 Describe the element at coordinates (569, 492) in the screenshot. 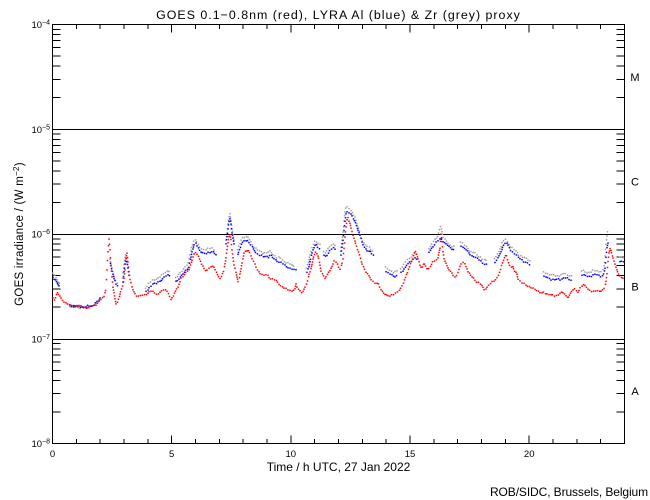

I see `svg-text: ROB/SIDC, Brussels, Belgium` at that location.